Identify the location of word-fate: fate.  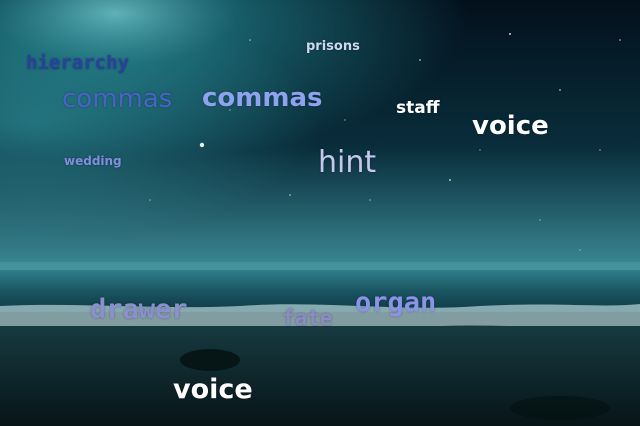
(307, 318).